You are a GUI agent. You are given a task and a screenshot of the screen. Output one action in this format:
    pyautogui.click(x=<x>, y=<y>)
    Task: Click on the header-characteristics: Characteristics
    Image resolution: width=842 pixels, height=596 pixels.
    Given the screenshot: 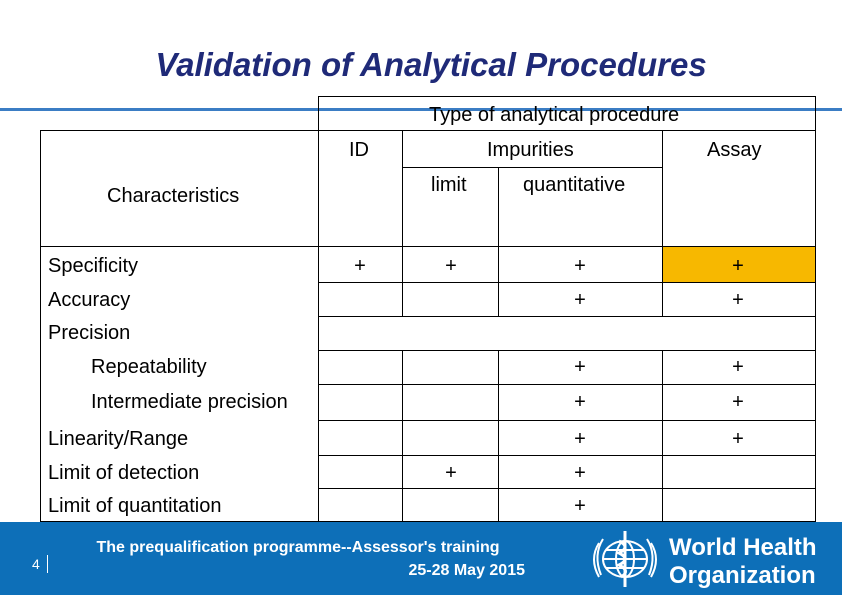 What is the action you would take?
    pyautogui.click(x=173, y=196)
    